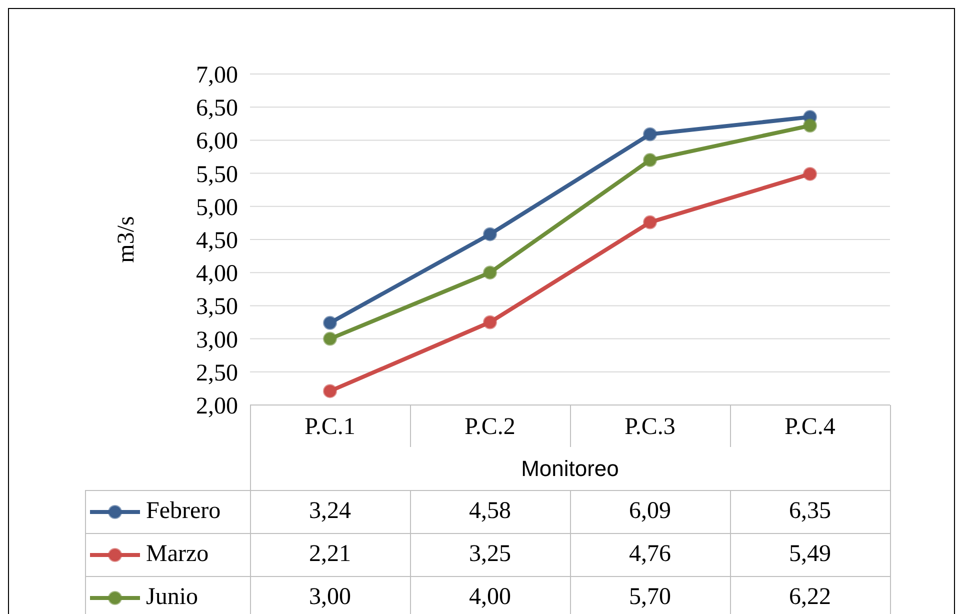 Image resolution: width=963 pixels, height=614 pixels. What do you see at coordinates (810, 427) in the screenshot?
I see `x-tick-label: P.C.4` at bounding box center [810, 427].